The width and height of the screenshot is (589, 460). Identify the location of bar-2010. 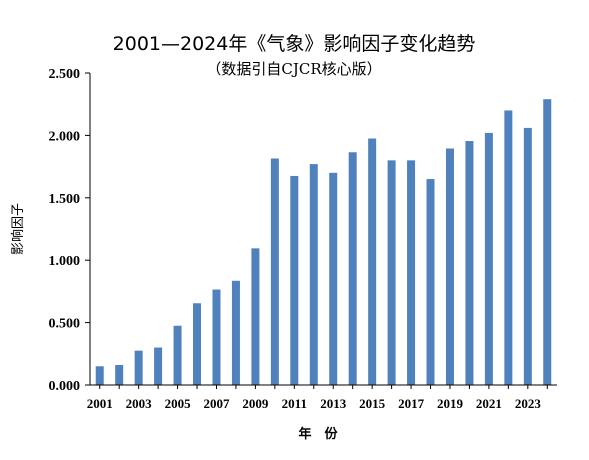
(274, 271).